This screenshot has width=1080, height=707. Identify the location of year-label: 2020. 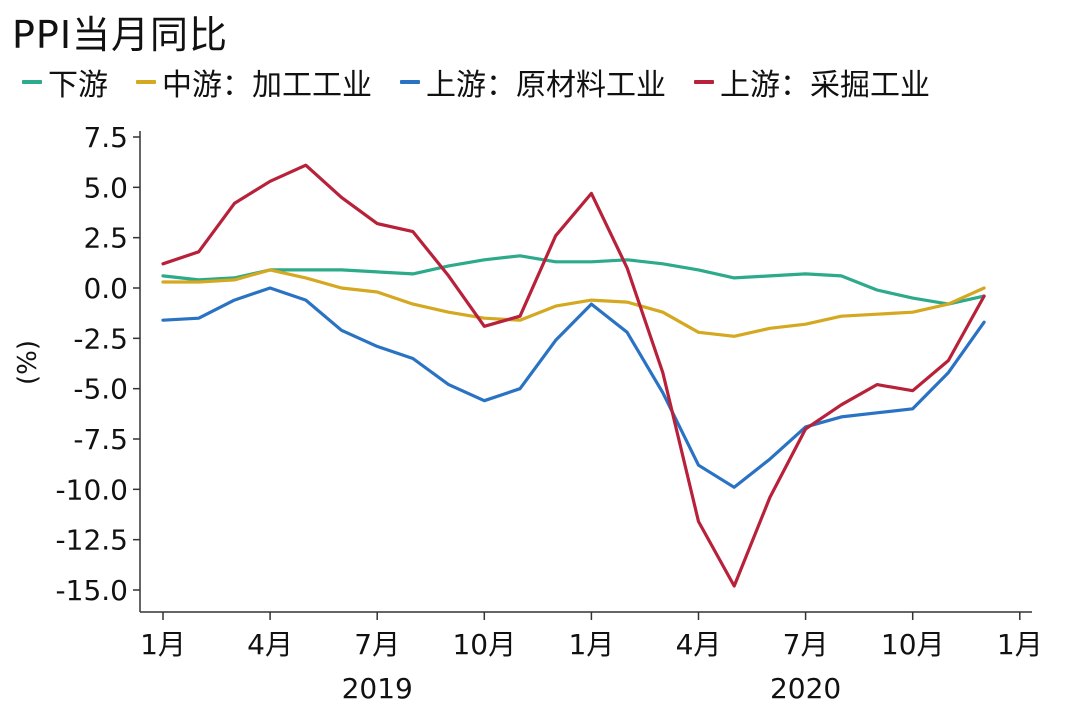
(805, 688).